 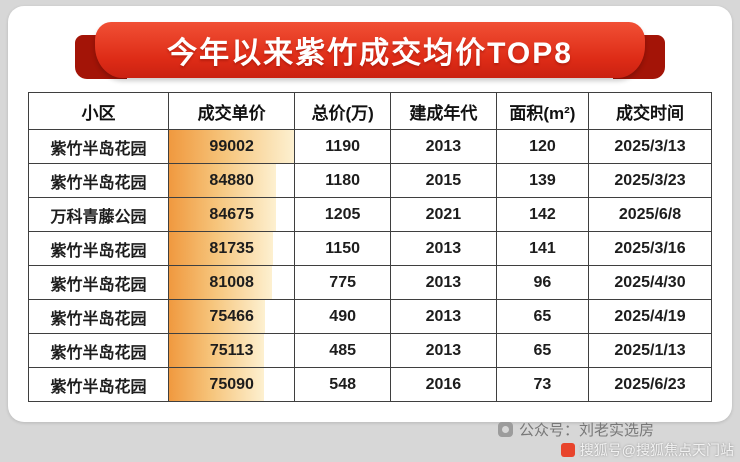 I want to click on deal-date-cell: 2025/3/23, so click(x=650, y=180).